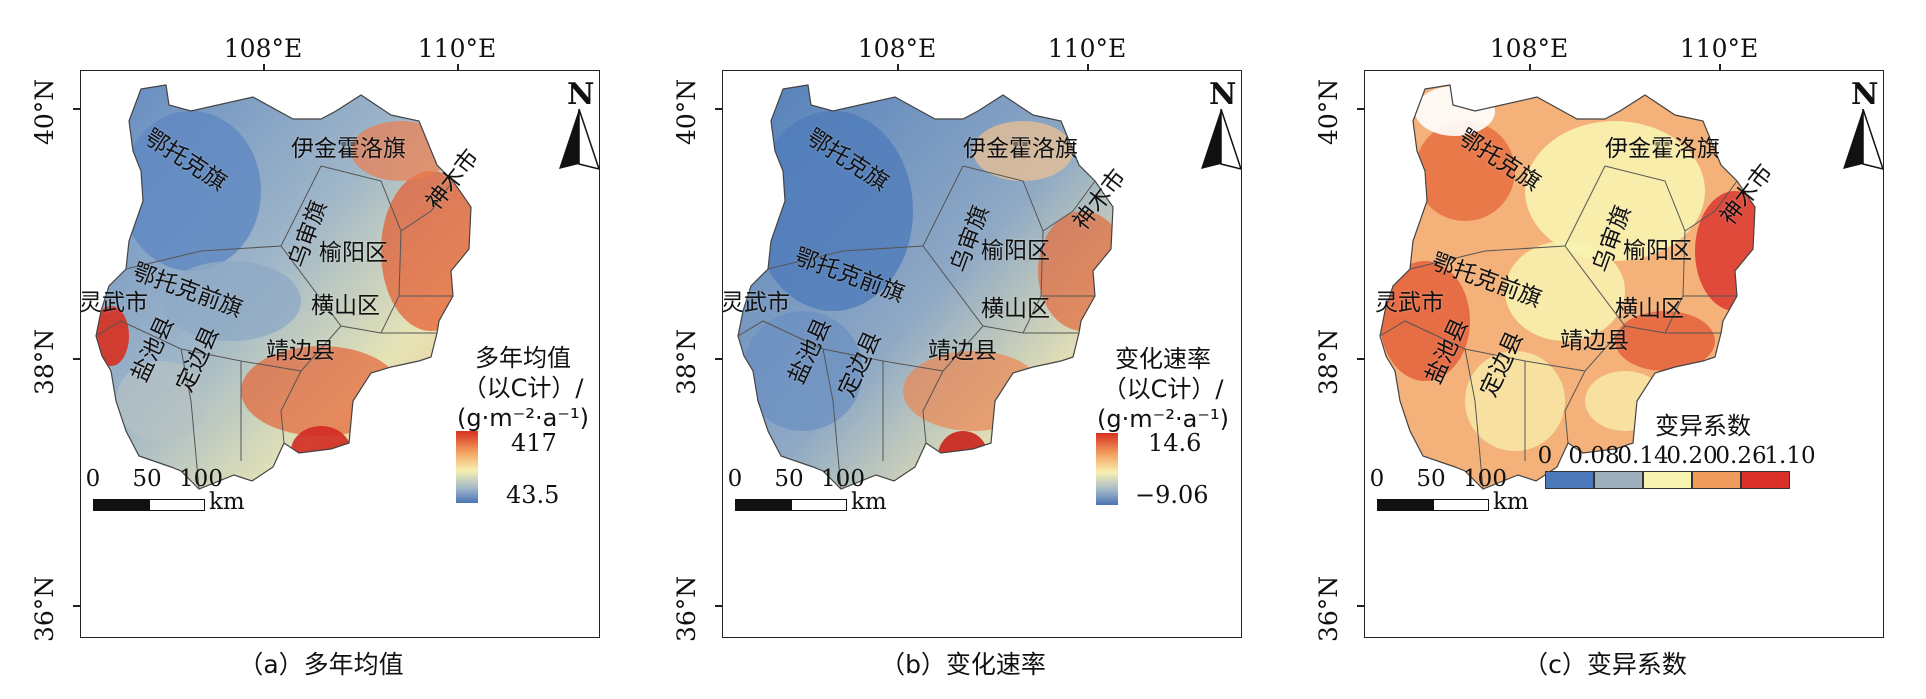 This screenshot has height=699, width=1926. Describe the element at coordinates (533, 495) in the screenshot. I see `legend-min: 43.5` at that location.